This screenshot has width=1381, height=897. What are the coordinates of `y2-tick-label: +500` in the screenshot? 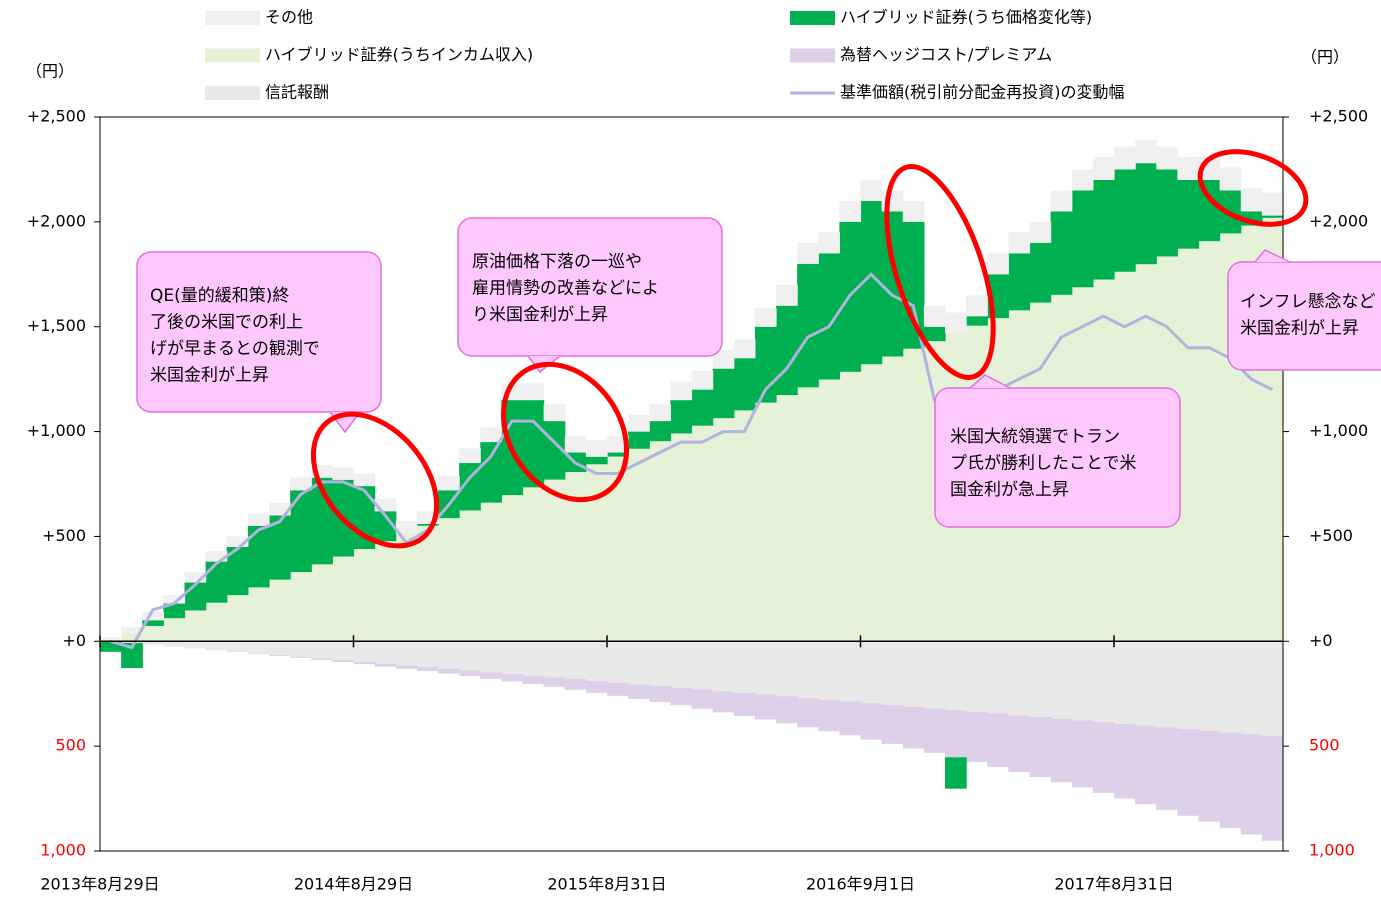 It's located at (1331, 535).